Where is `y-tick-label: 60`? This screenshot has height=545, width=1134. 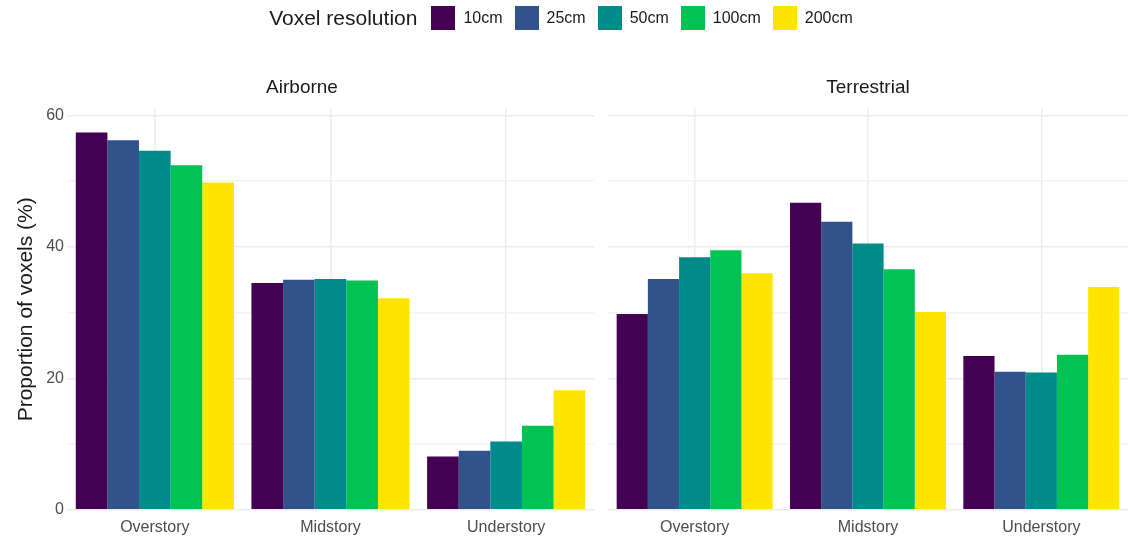 y-tick-label: 60 is located at coordinates (55, 114).